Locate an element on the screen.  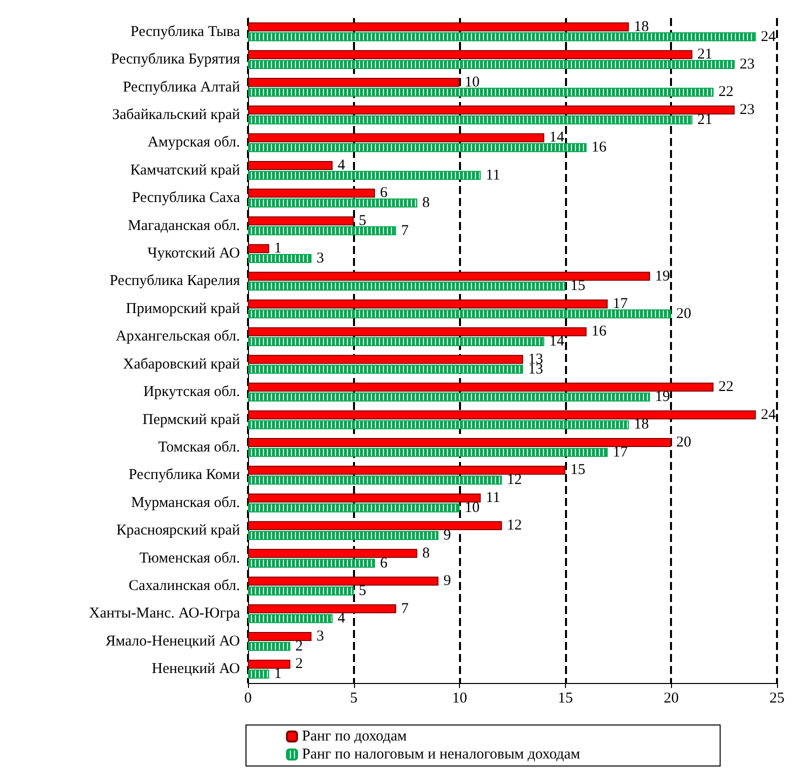
y-tick-label: Забайкальский край is located at coordinates (176, 114).